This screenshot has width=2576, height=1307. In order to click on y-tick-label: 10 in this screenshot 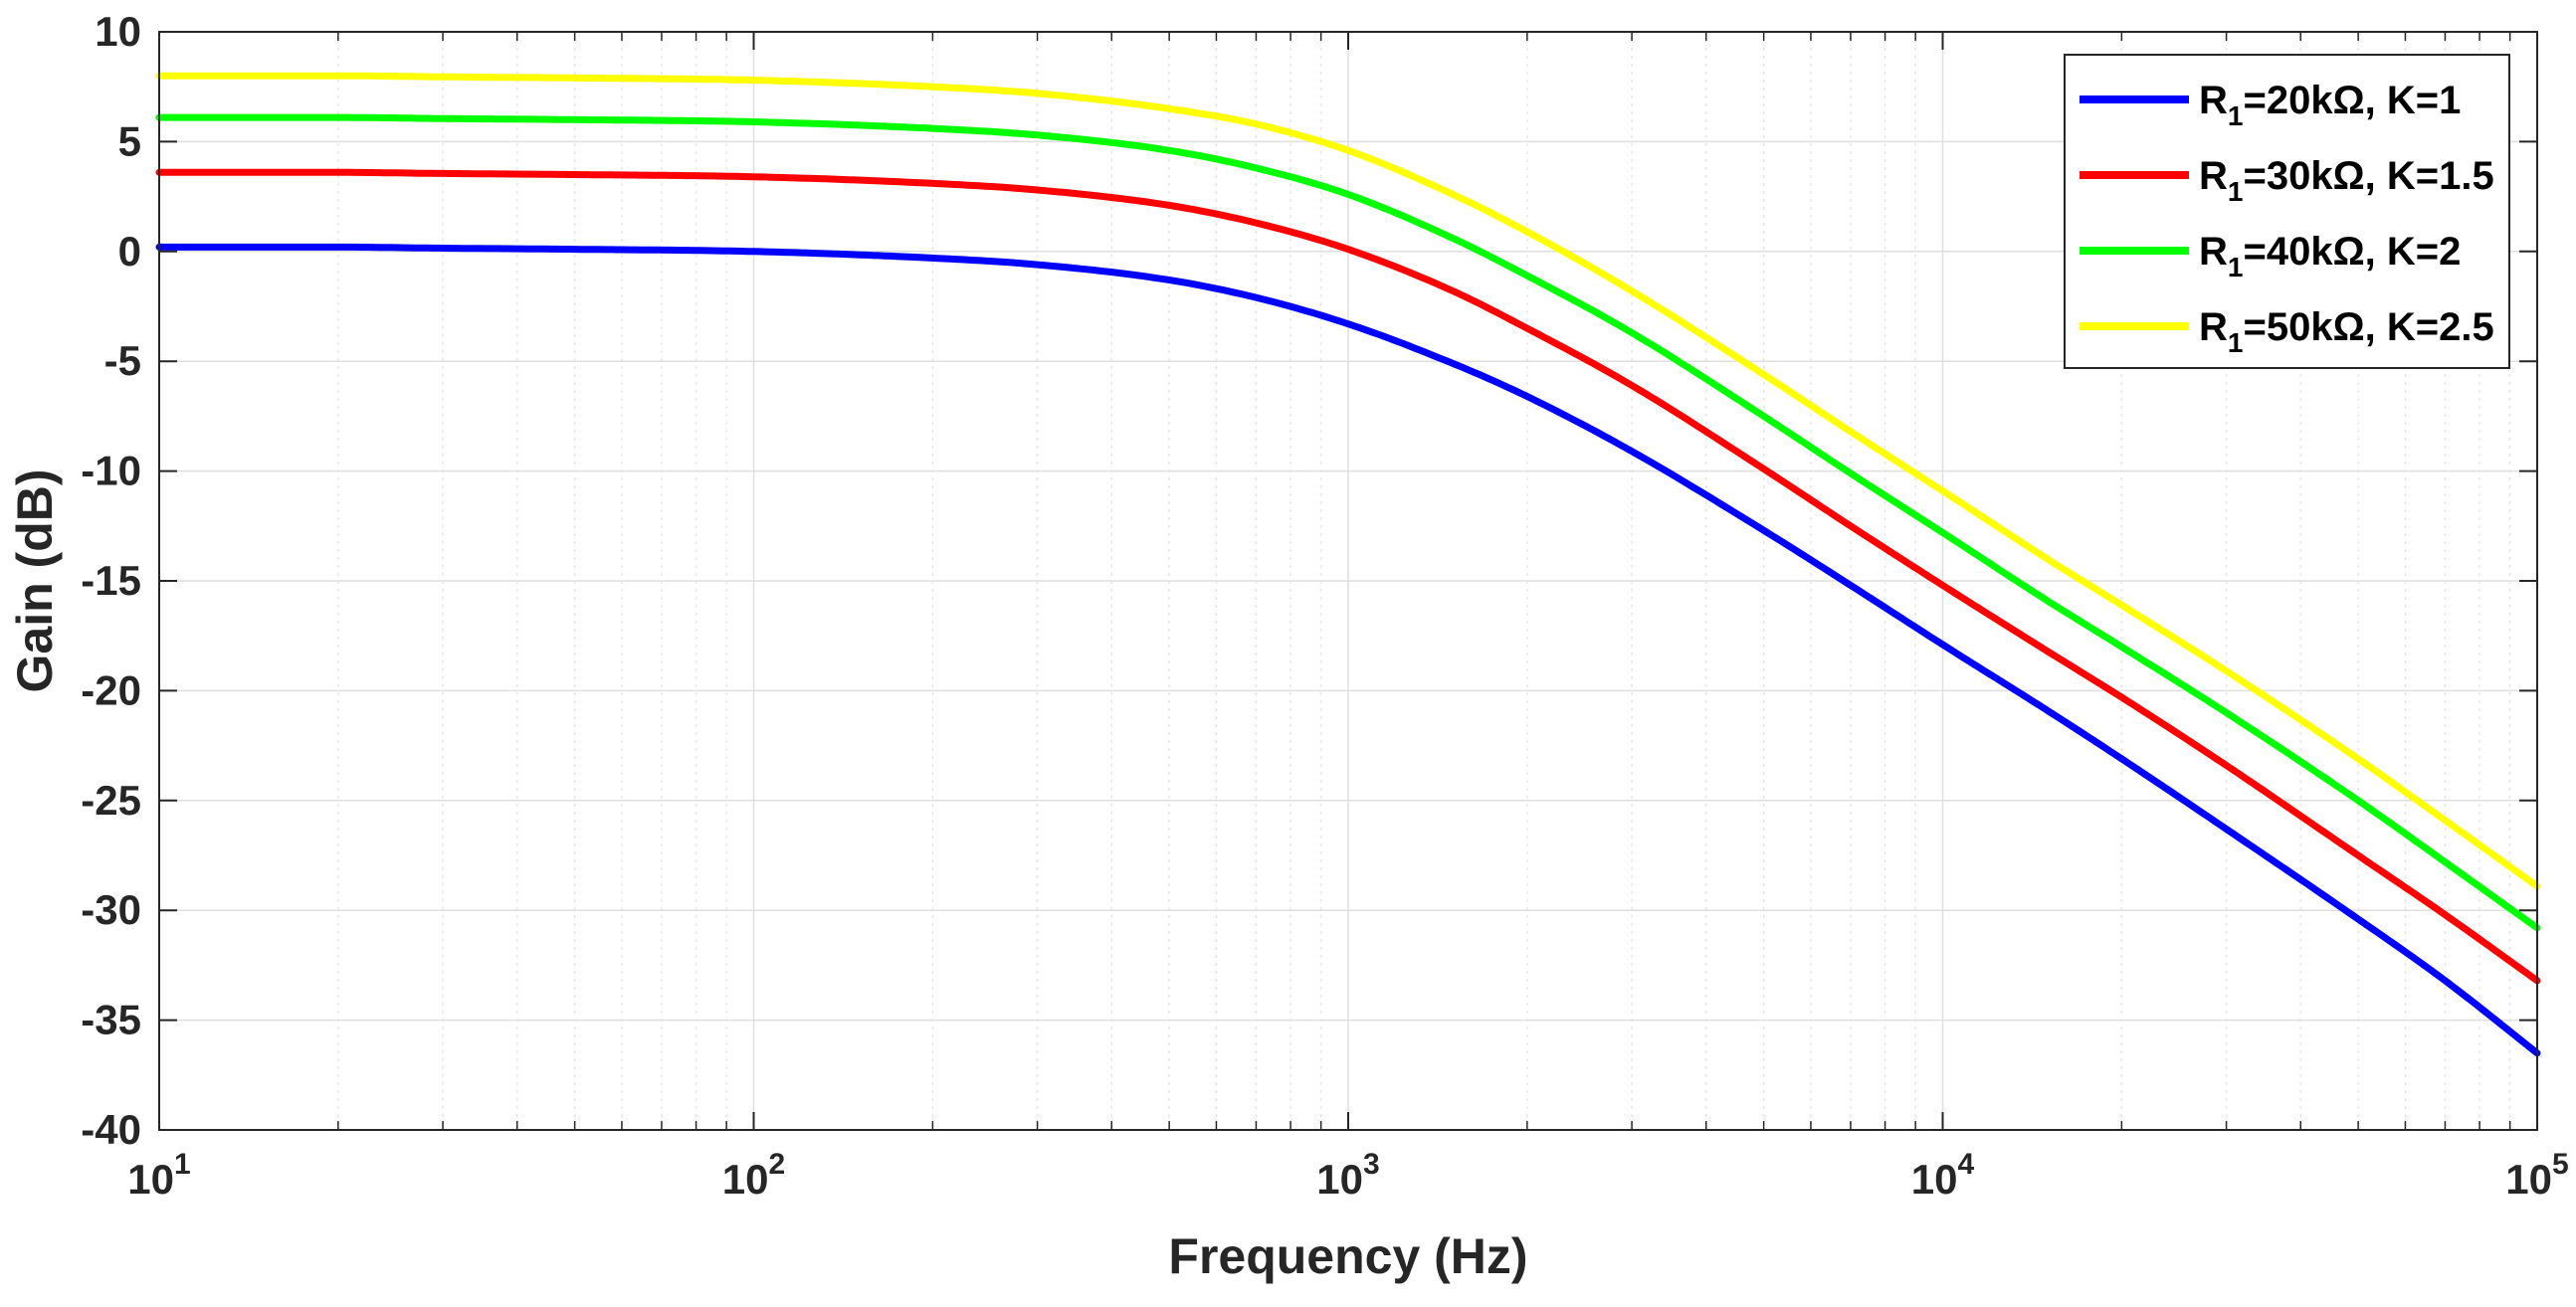, I will do `click(118, 31)`.